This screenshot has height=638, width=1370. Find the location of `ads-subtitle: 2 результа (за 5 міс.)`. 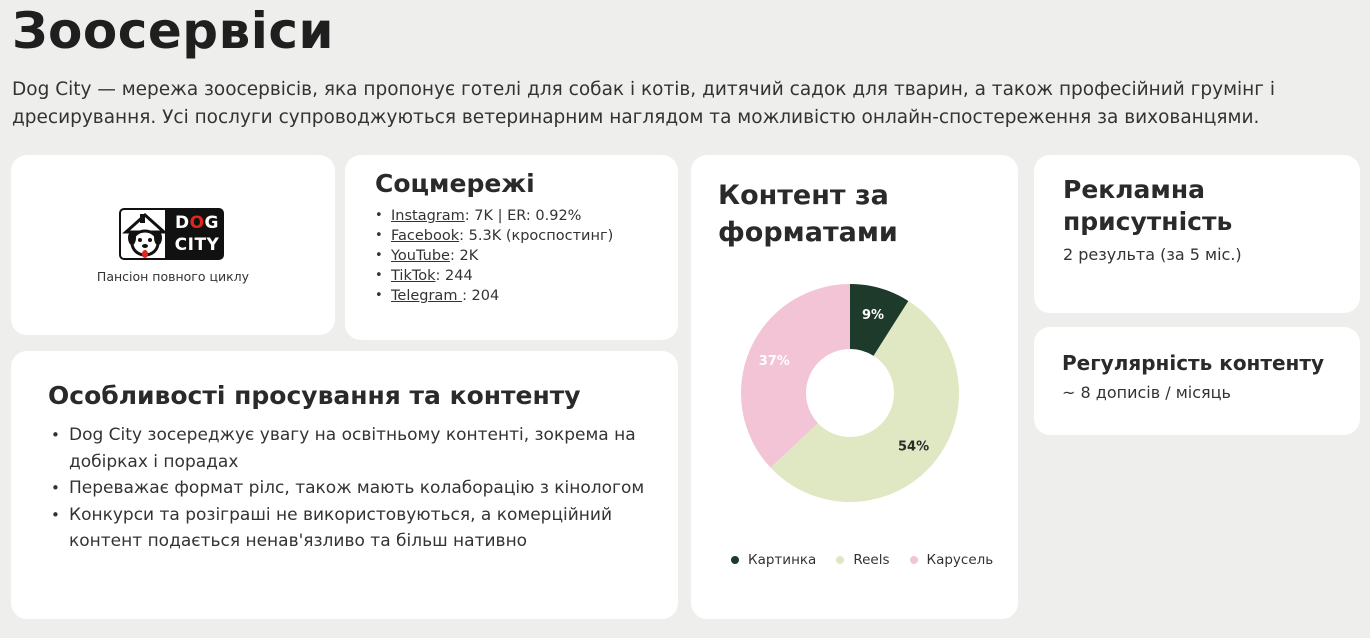

ads-subtitle: 2 результа (за 5 міс.) is located at coordinates (1152, 254).